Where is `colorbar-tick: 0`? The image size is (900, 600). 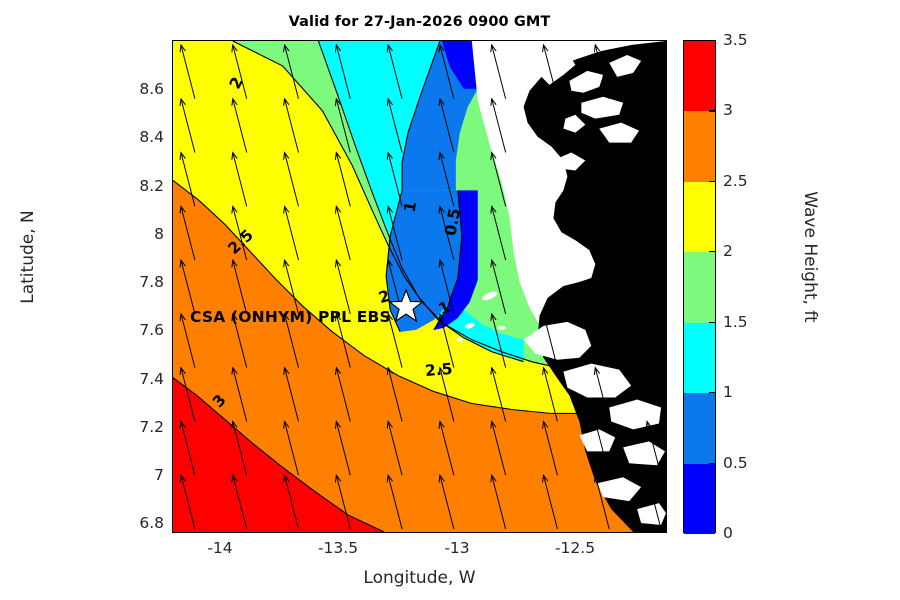 colorbar-tick: 0 is located at coordinates (728, 533).